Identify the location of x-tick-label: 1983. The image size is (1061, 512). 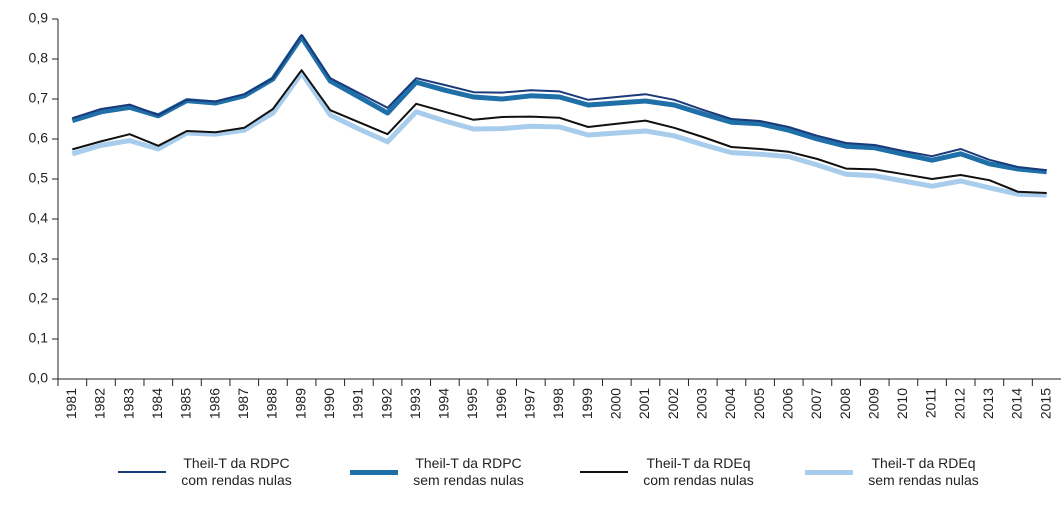
(128, 403).